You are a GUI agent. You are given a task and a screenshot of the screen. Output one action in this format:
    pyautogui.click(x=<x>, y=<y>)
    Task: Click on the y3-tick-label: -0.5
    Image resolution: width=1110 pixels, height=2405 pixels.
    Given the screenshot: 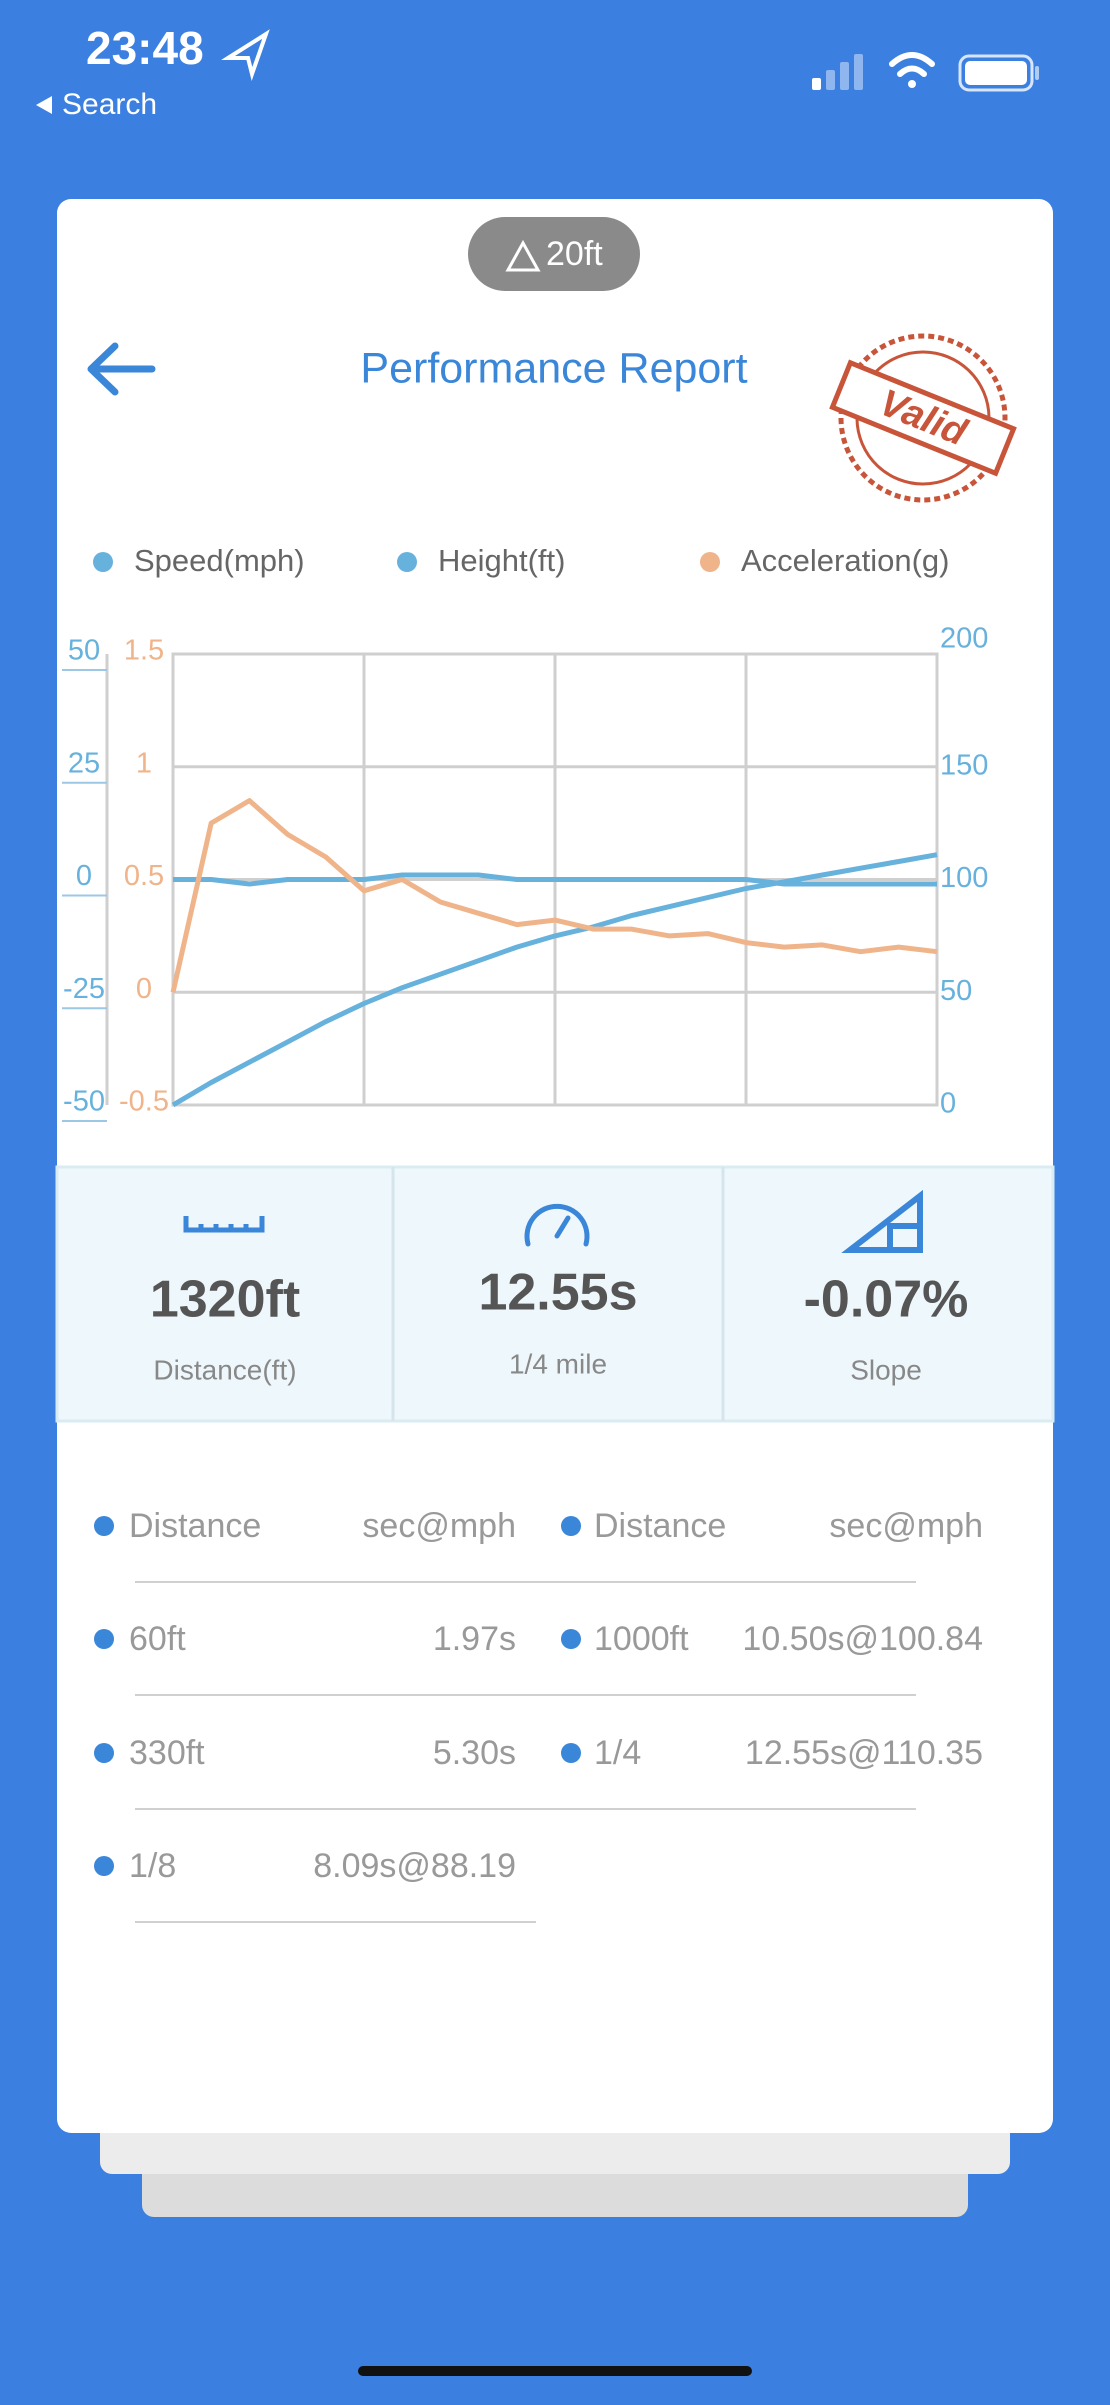 What is the action you would take?
    pyautogui.click(x=144, y=1102)
    